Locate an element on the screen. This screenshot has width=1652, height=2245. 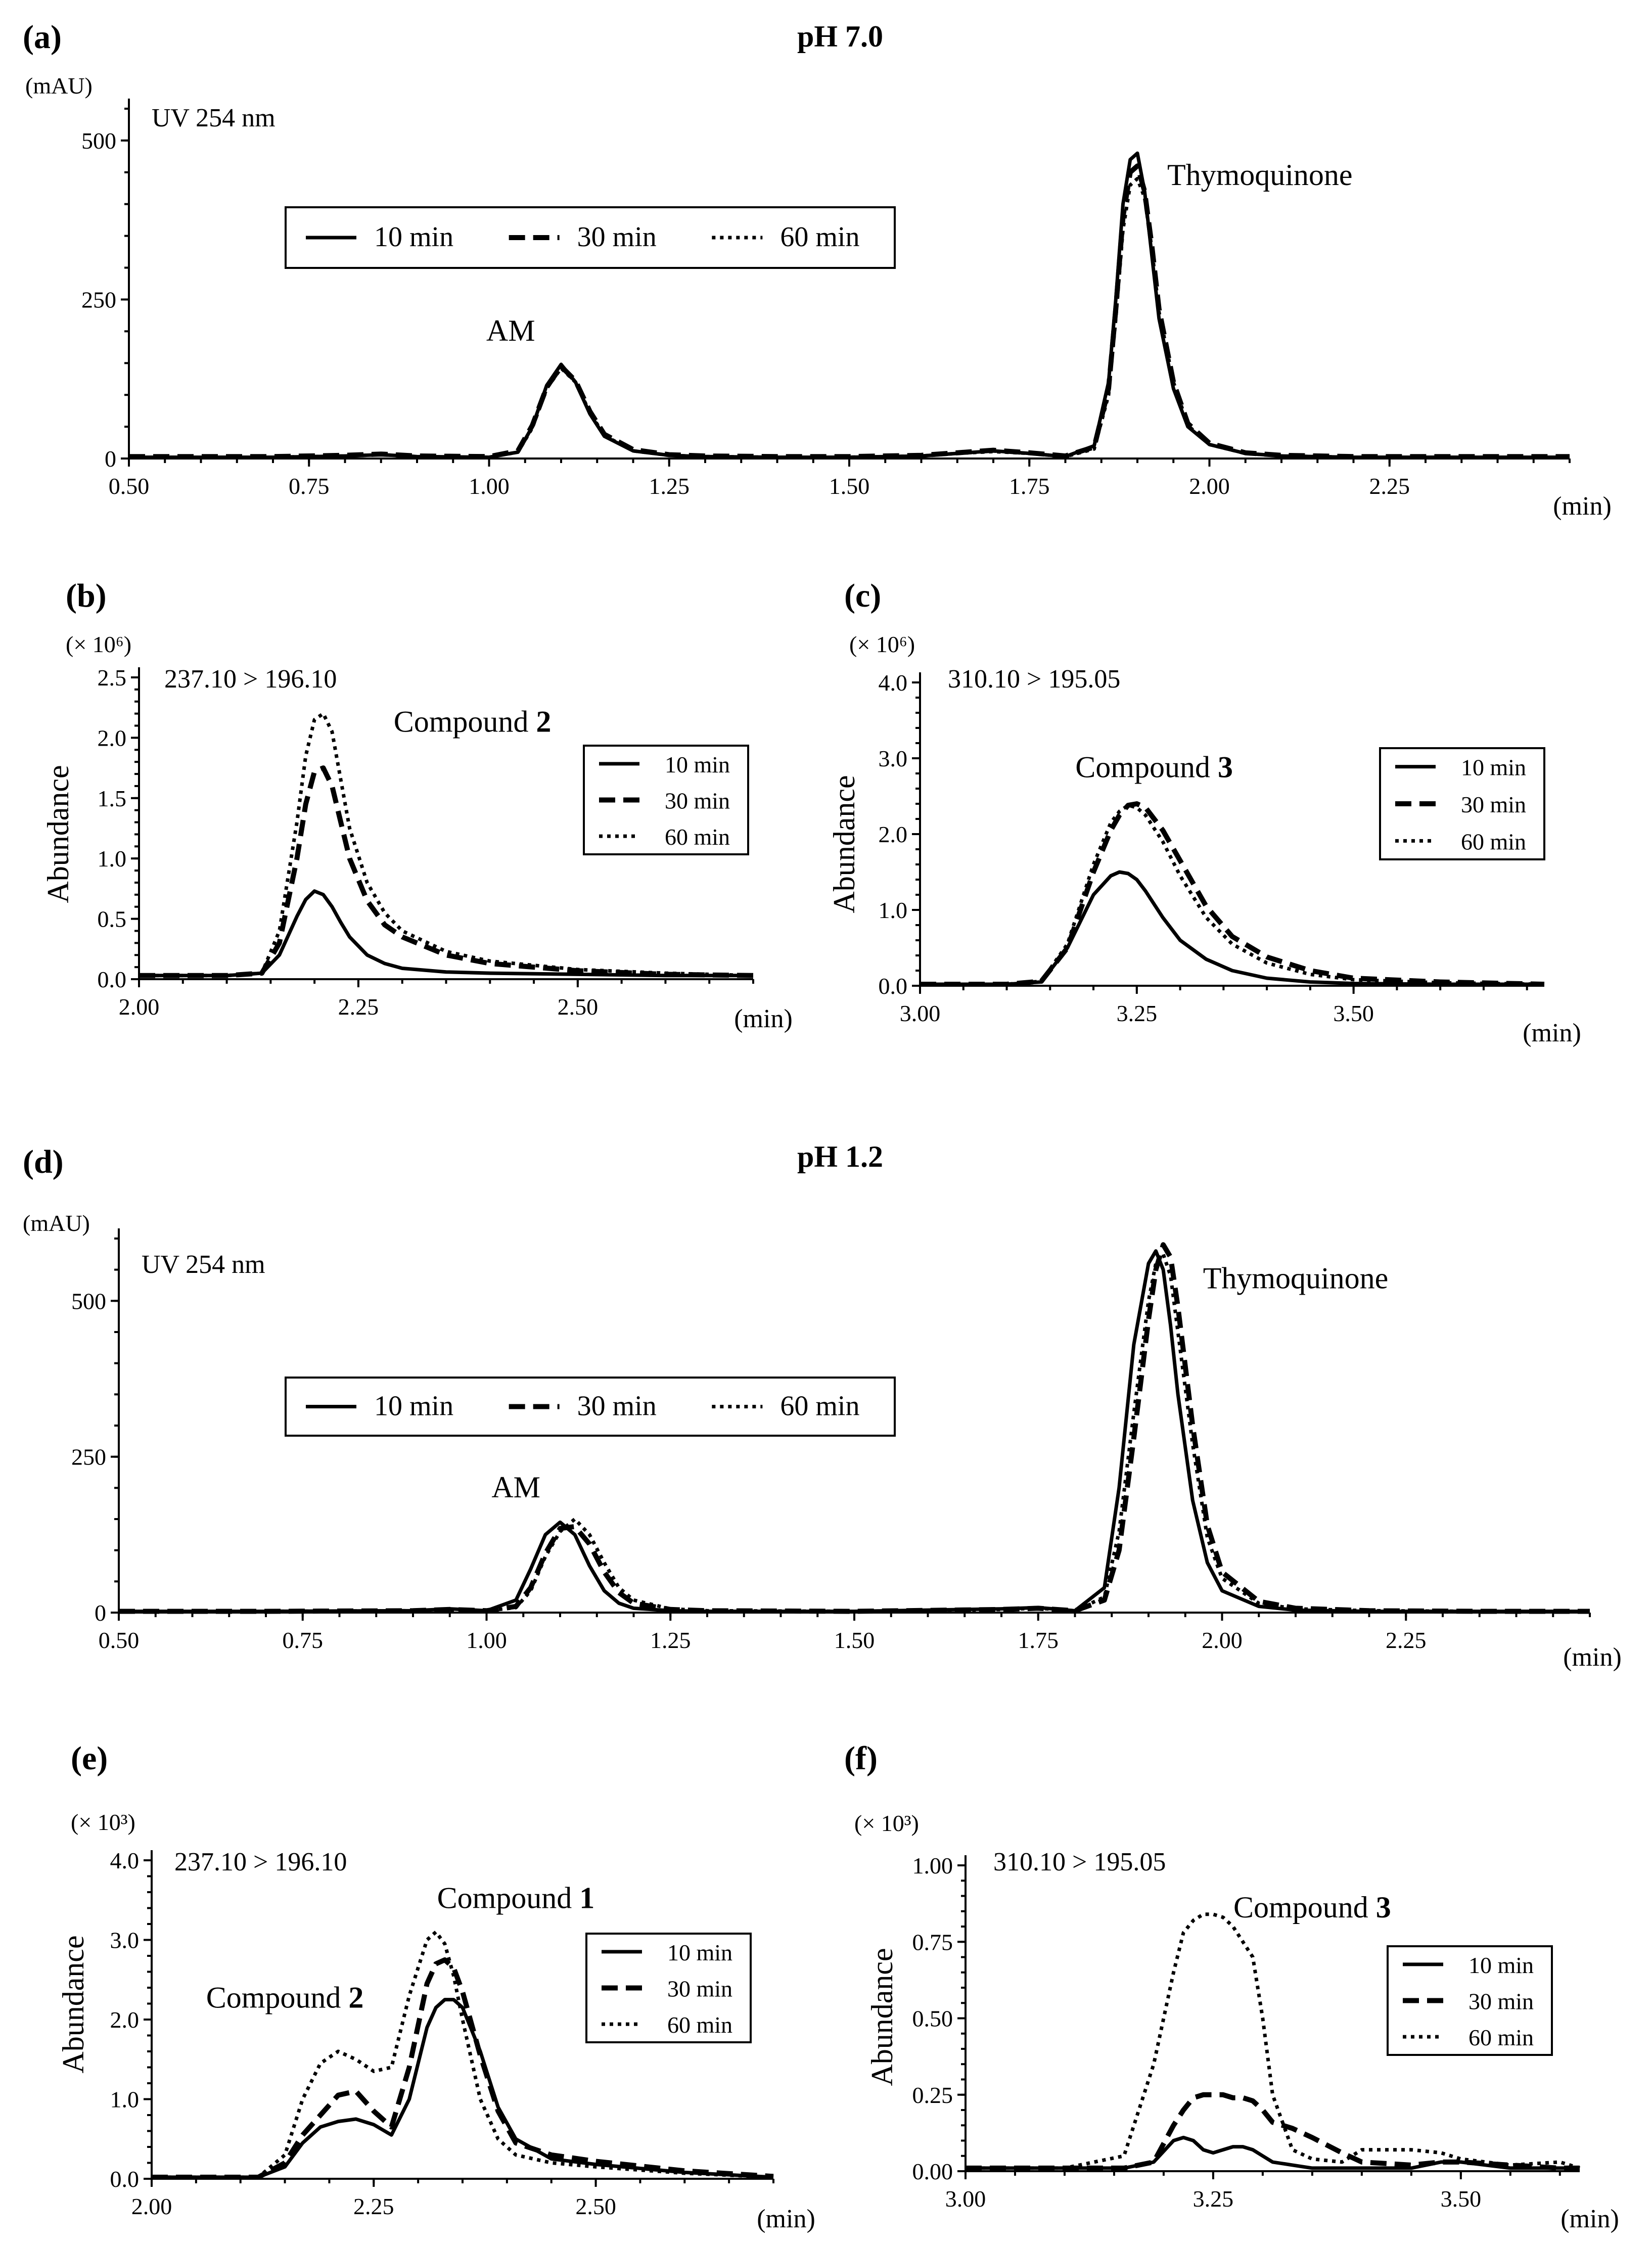
x-tick-label: 0.50 is located at coordinates (129, 486).